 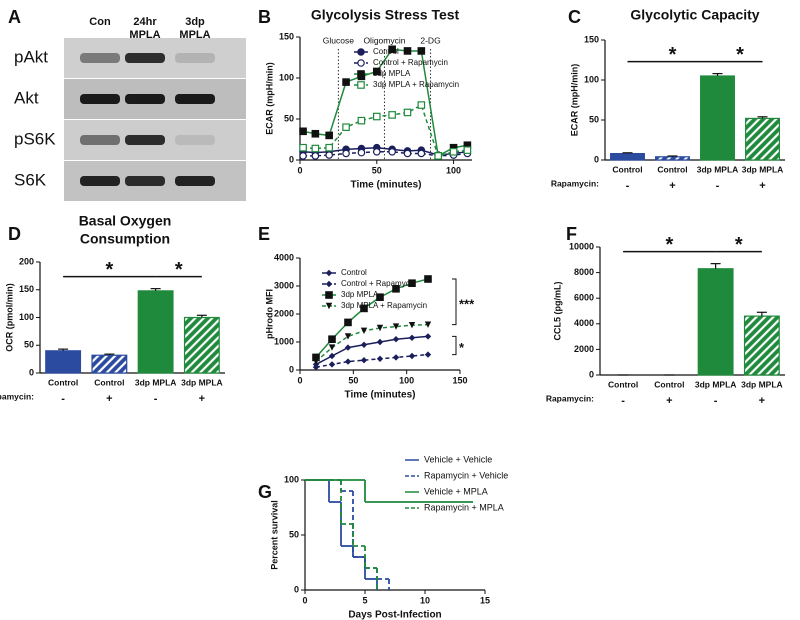 I want to click on lane-label: Con, so click(x=100, y=22).